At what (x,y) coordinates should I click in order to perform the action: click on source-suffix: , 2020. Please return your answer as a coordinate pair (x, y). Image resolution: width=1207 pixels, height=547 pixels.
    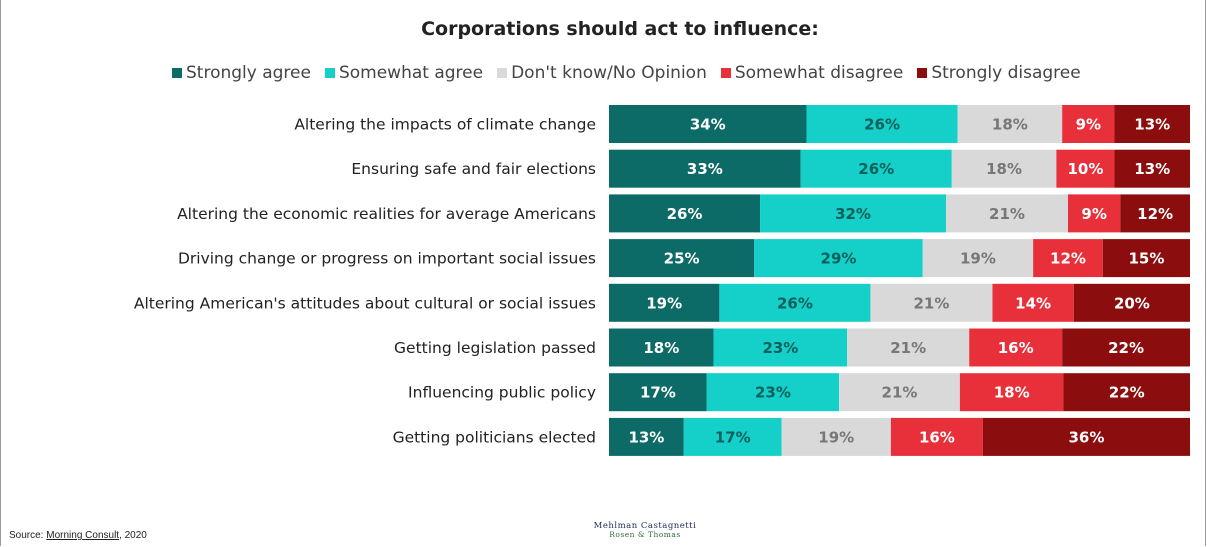
    Looking at the image, I should click on (133, 535).